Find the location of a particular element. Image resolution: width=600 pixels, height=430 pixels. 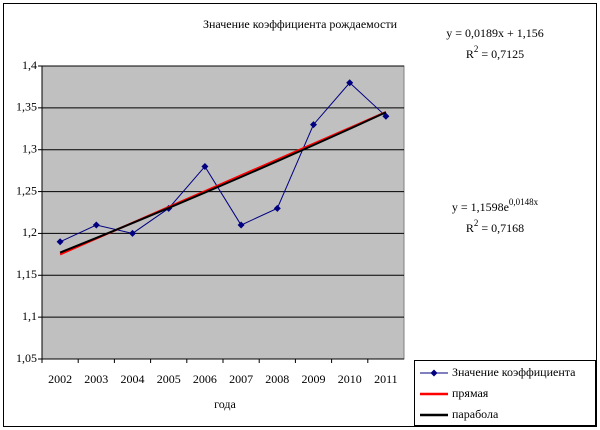

trend-equation: y = 0,0189x + 1,156 is located at coordinates (495, 33).